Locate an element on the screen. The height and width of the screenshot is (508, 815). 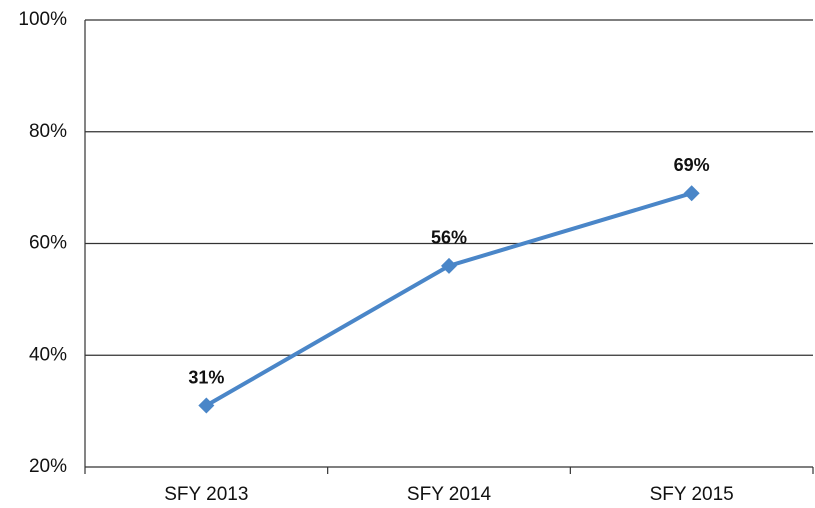
data-label: 69% is located at coordinates (692, 165).